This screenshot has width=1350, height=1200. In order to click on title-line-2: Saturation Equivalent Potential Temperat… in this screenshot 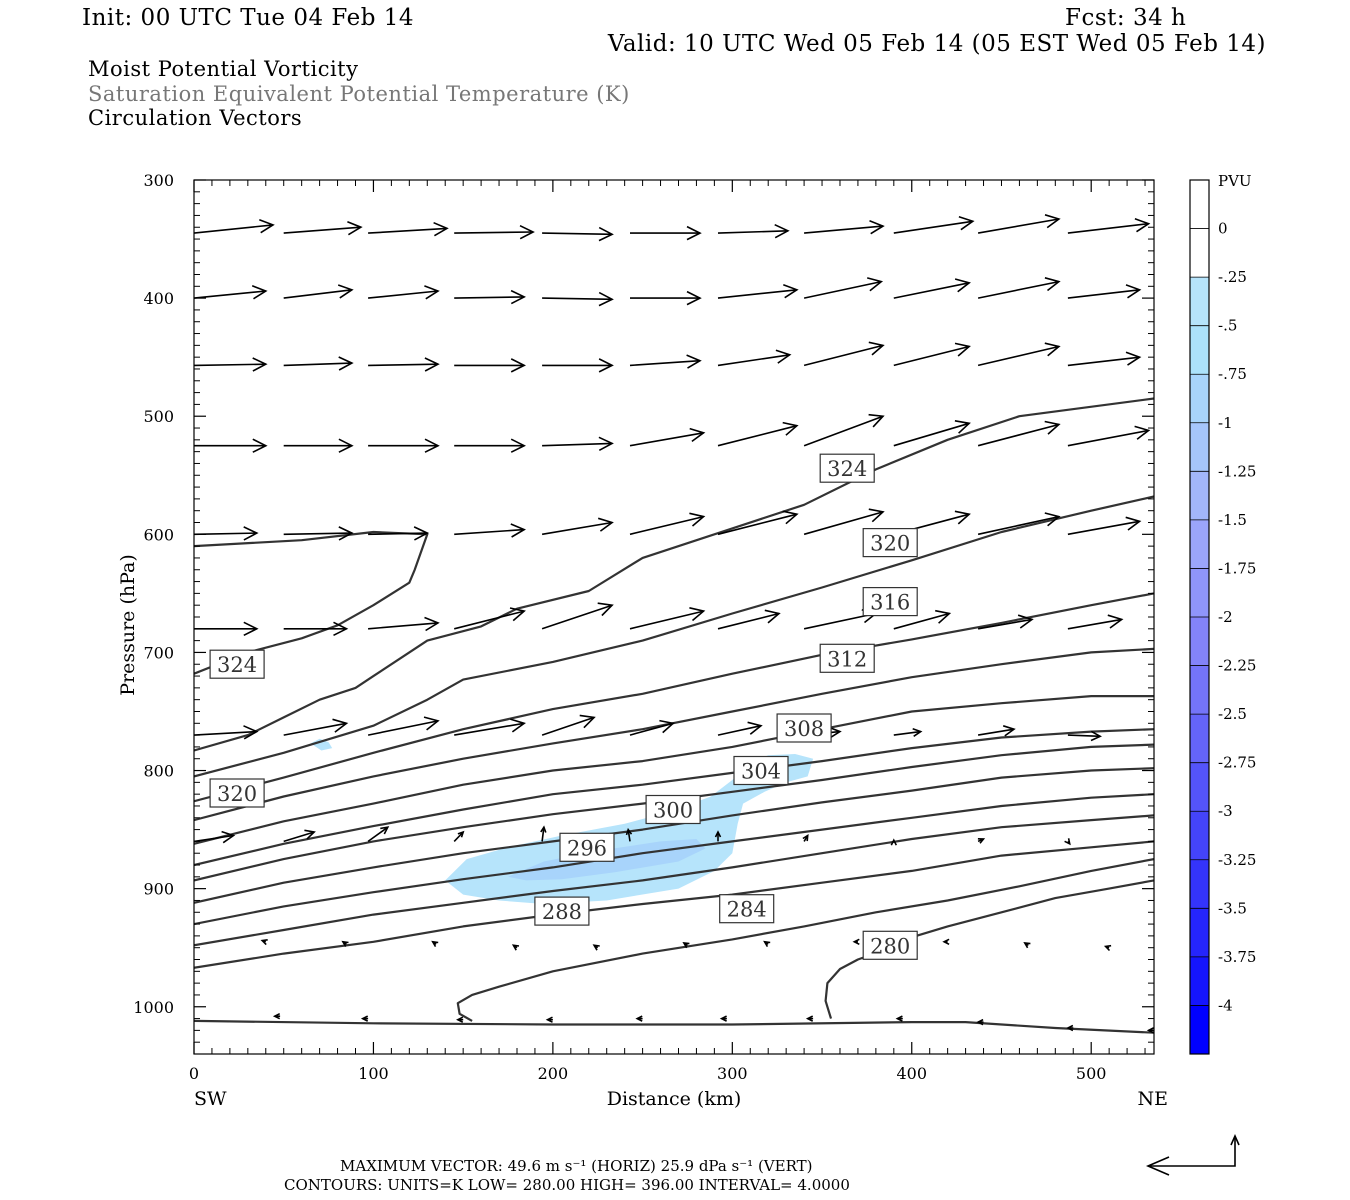, I will do `click(359, 94)`.